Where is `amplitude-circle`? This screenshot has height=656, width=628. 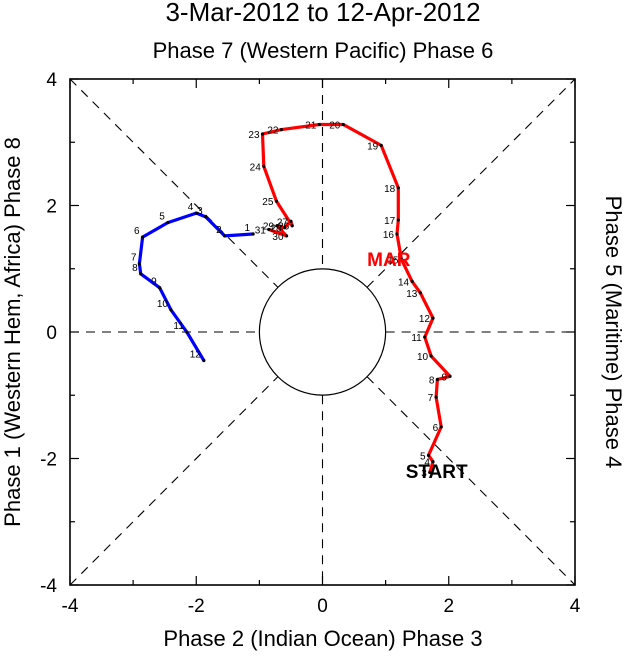
amplitude-circle is located at coordinates (322, 332).